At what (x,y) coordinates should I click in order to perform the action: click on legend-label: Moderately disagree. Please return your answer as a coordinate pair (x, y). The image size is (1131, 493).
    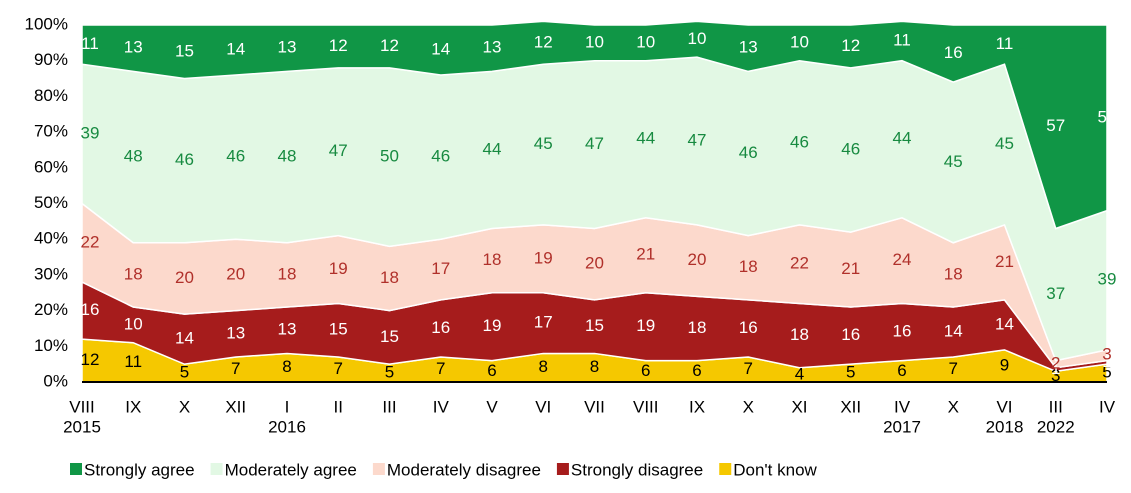
    Looking at the image, I should click on (464, 469).